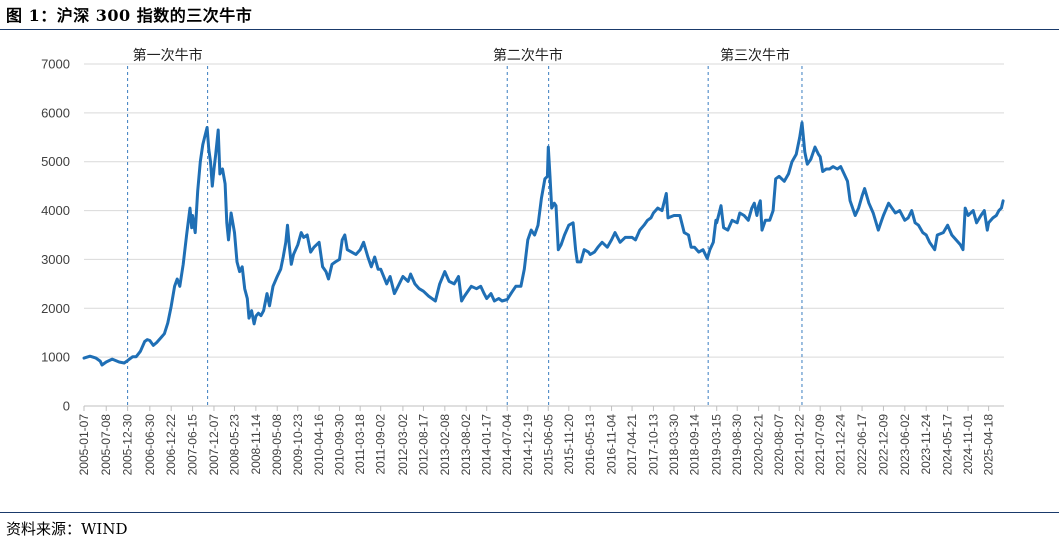  Describe the element at coordinates (67, 529) in the screenshot. I see `source-note: 资料来源：WIND` at that location.